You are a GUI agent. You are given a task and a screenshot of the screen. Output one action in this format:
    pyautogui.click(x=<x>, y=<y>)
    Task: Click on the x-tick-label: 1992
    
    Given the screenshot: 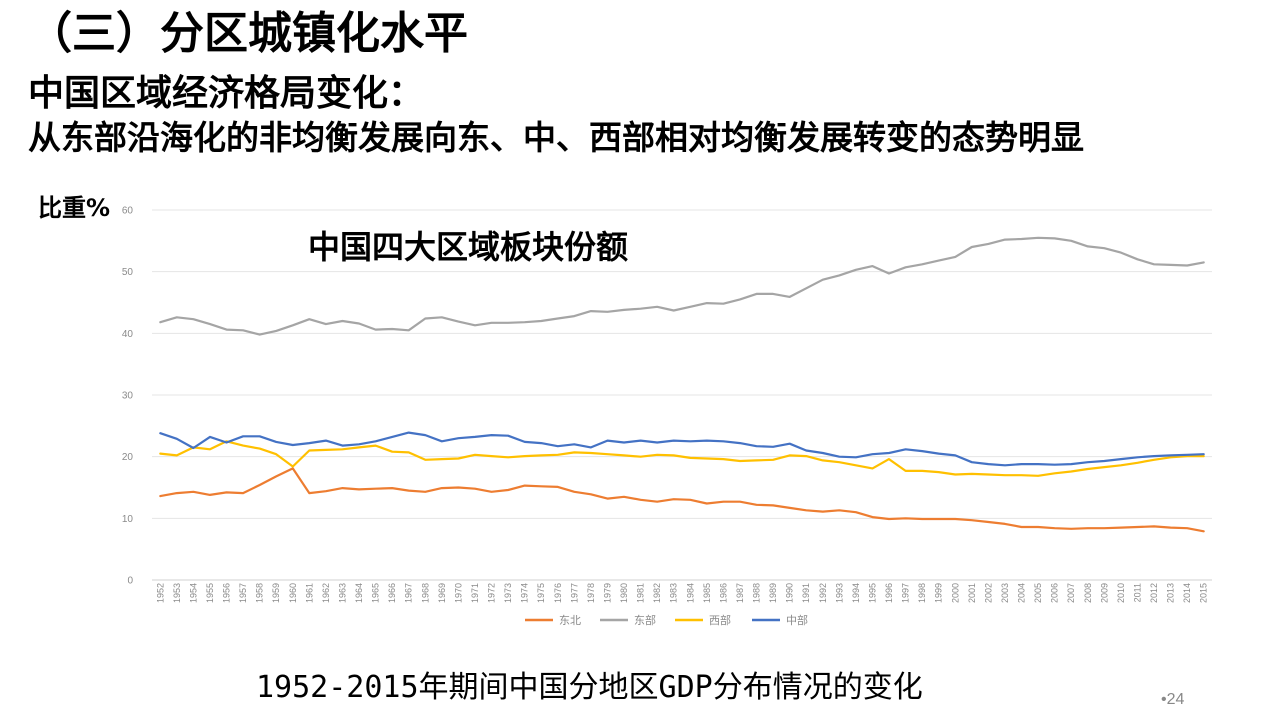 What is the action you would take?
    pyautogui.click(x=823, y=593)
    